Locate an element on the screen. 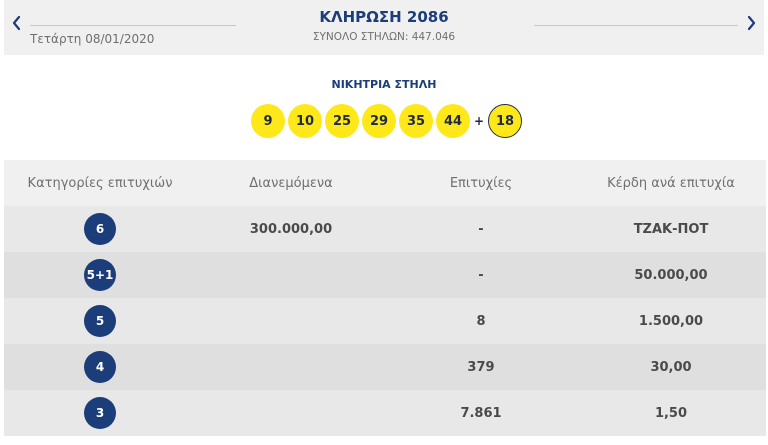 The width and height of the screenshot is (768, 445). chevron-right-icon is located at coordinates (751, 23).